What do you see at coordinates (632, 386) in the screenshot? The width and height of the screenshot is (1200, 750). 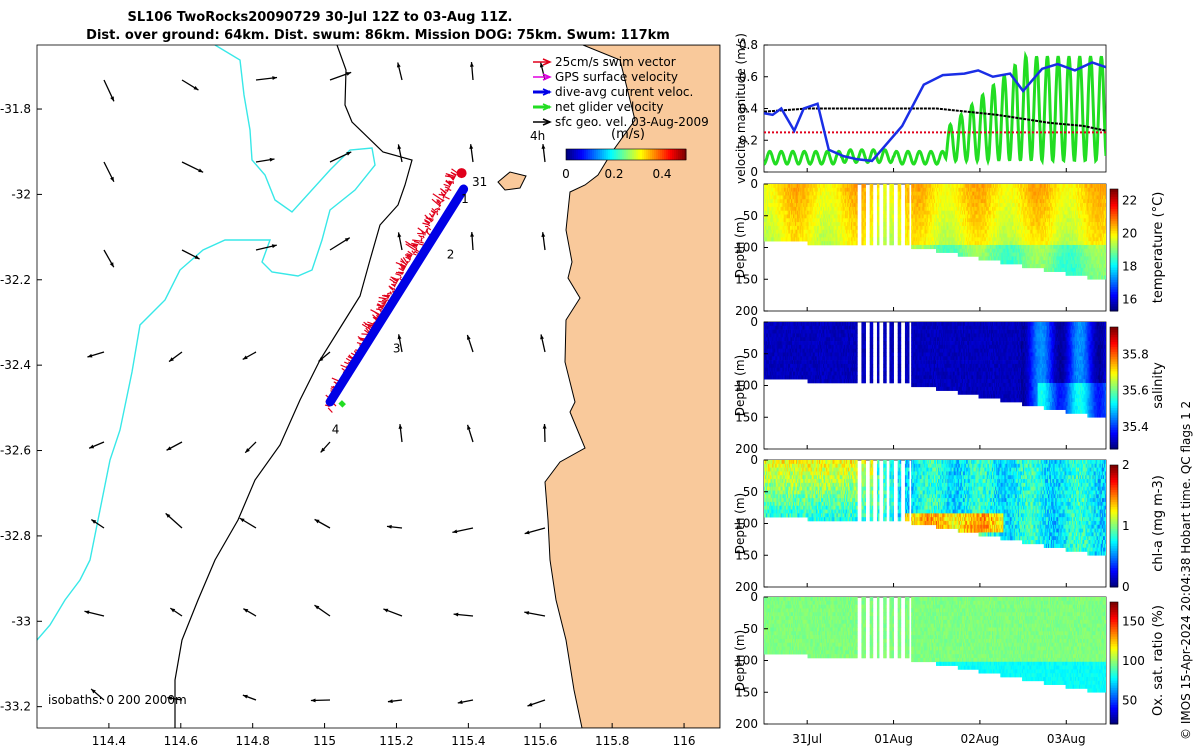 I see `land-polygon` at bounding box center [632, 386].